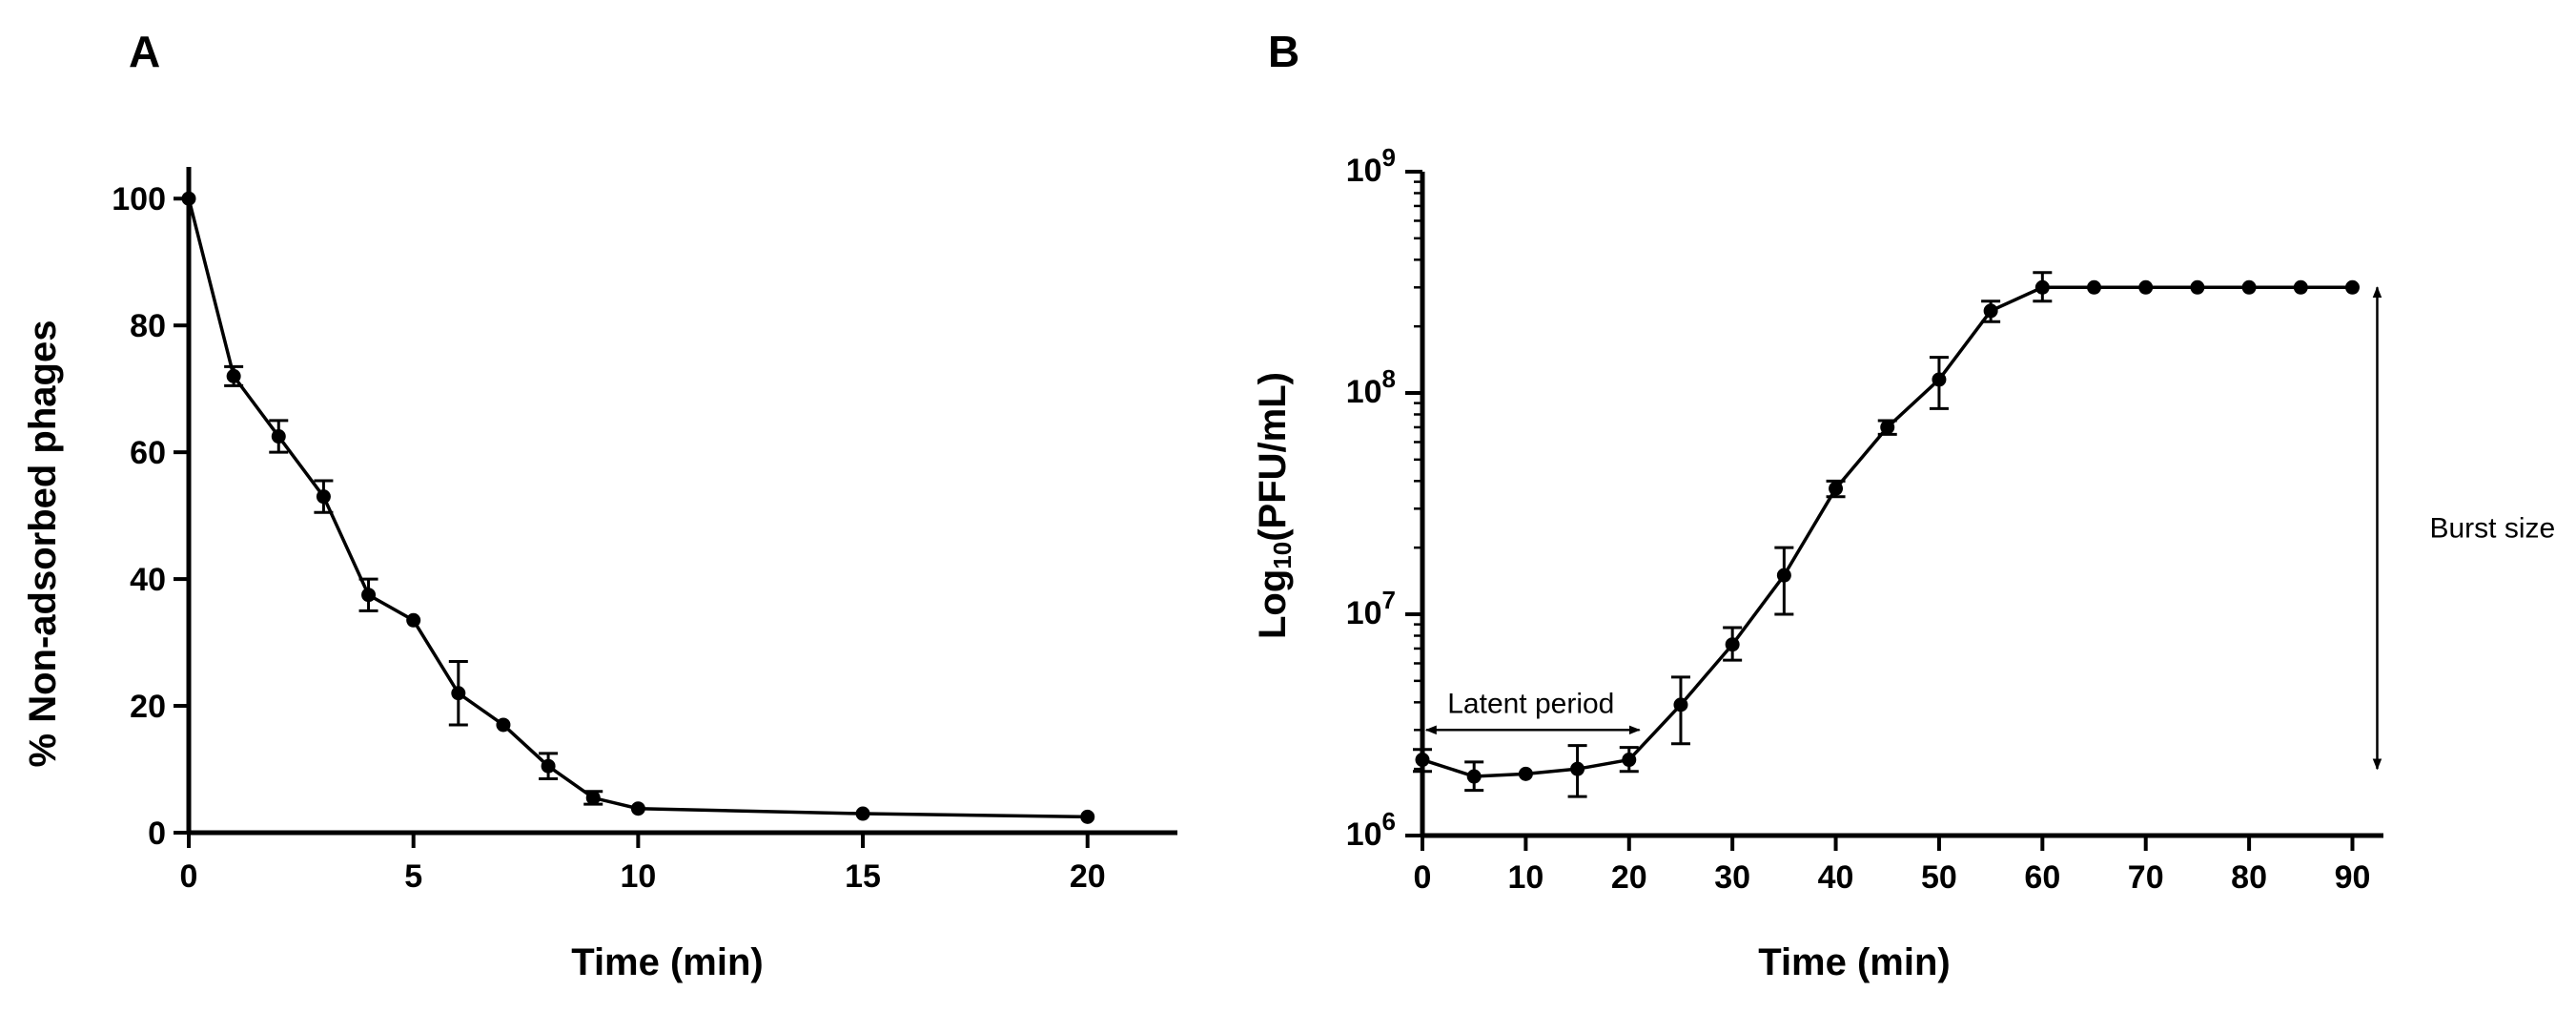 The height and width of the screenshot is (1012, 2576). Describe the element at coordinates (1275, 506) in the screenshot. I see `panel-b-y-axis-title: Log10(PFU/mL)` at that location.